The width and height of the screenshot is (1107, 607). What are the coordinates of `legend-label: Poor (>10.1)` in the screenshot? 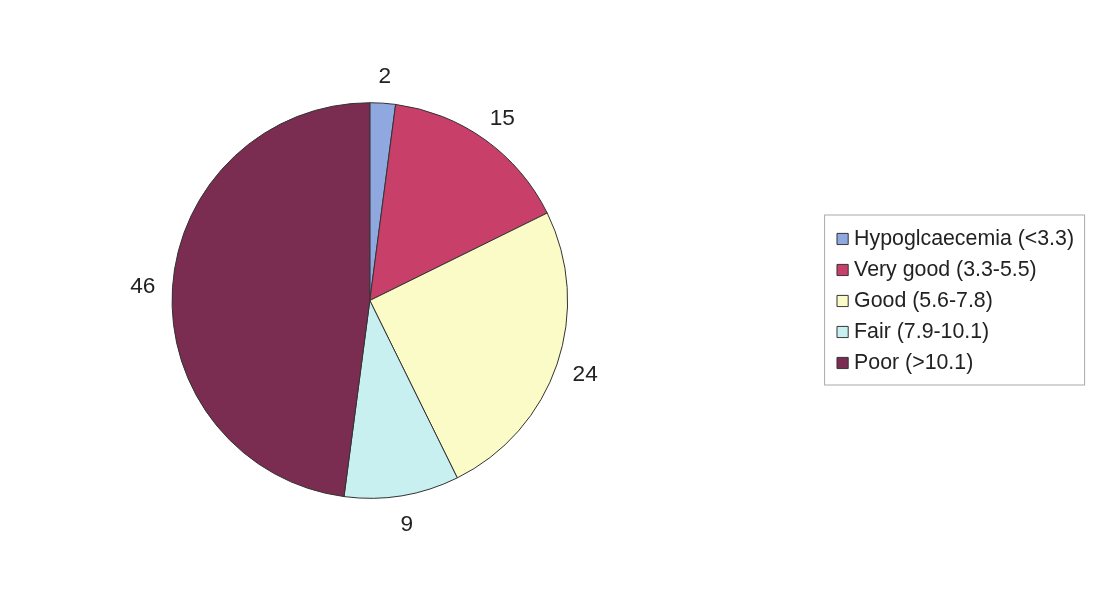 It's located at (914, 362).